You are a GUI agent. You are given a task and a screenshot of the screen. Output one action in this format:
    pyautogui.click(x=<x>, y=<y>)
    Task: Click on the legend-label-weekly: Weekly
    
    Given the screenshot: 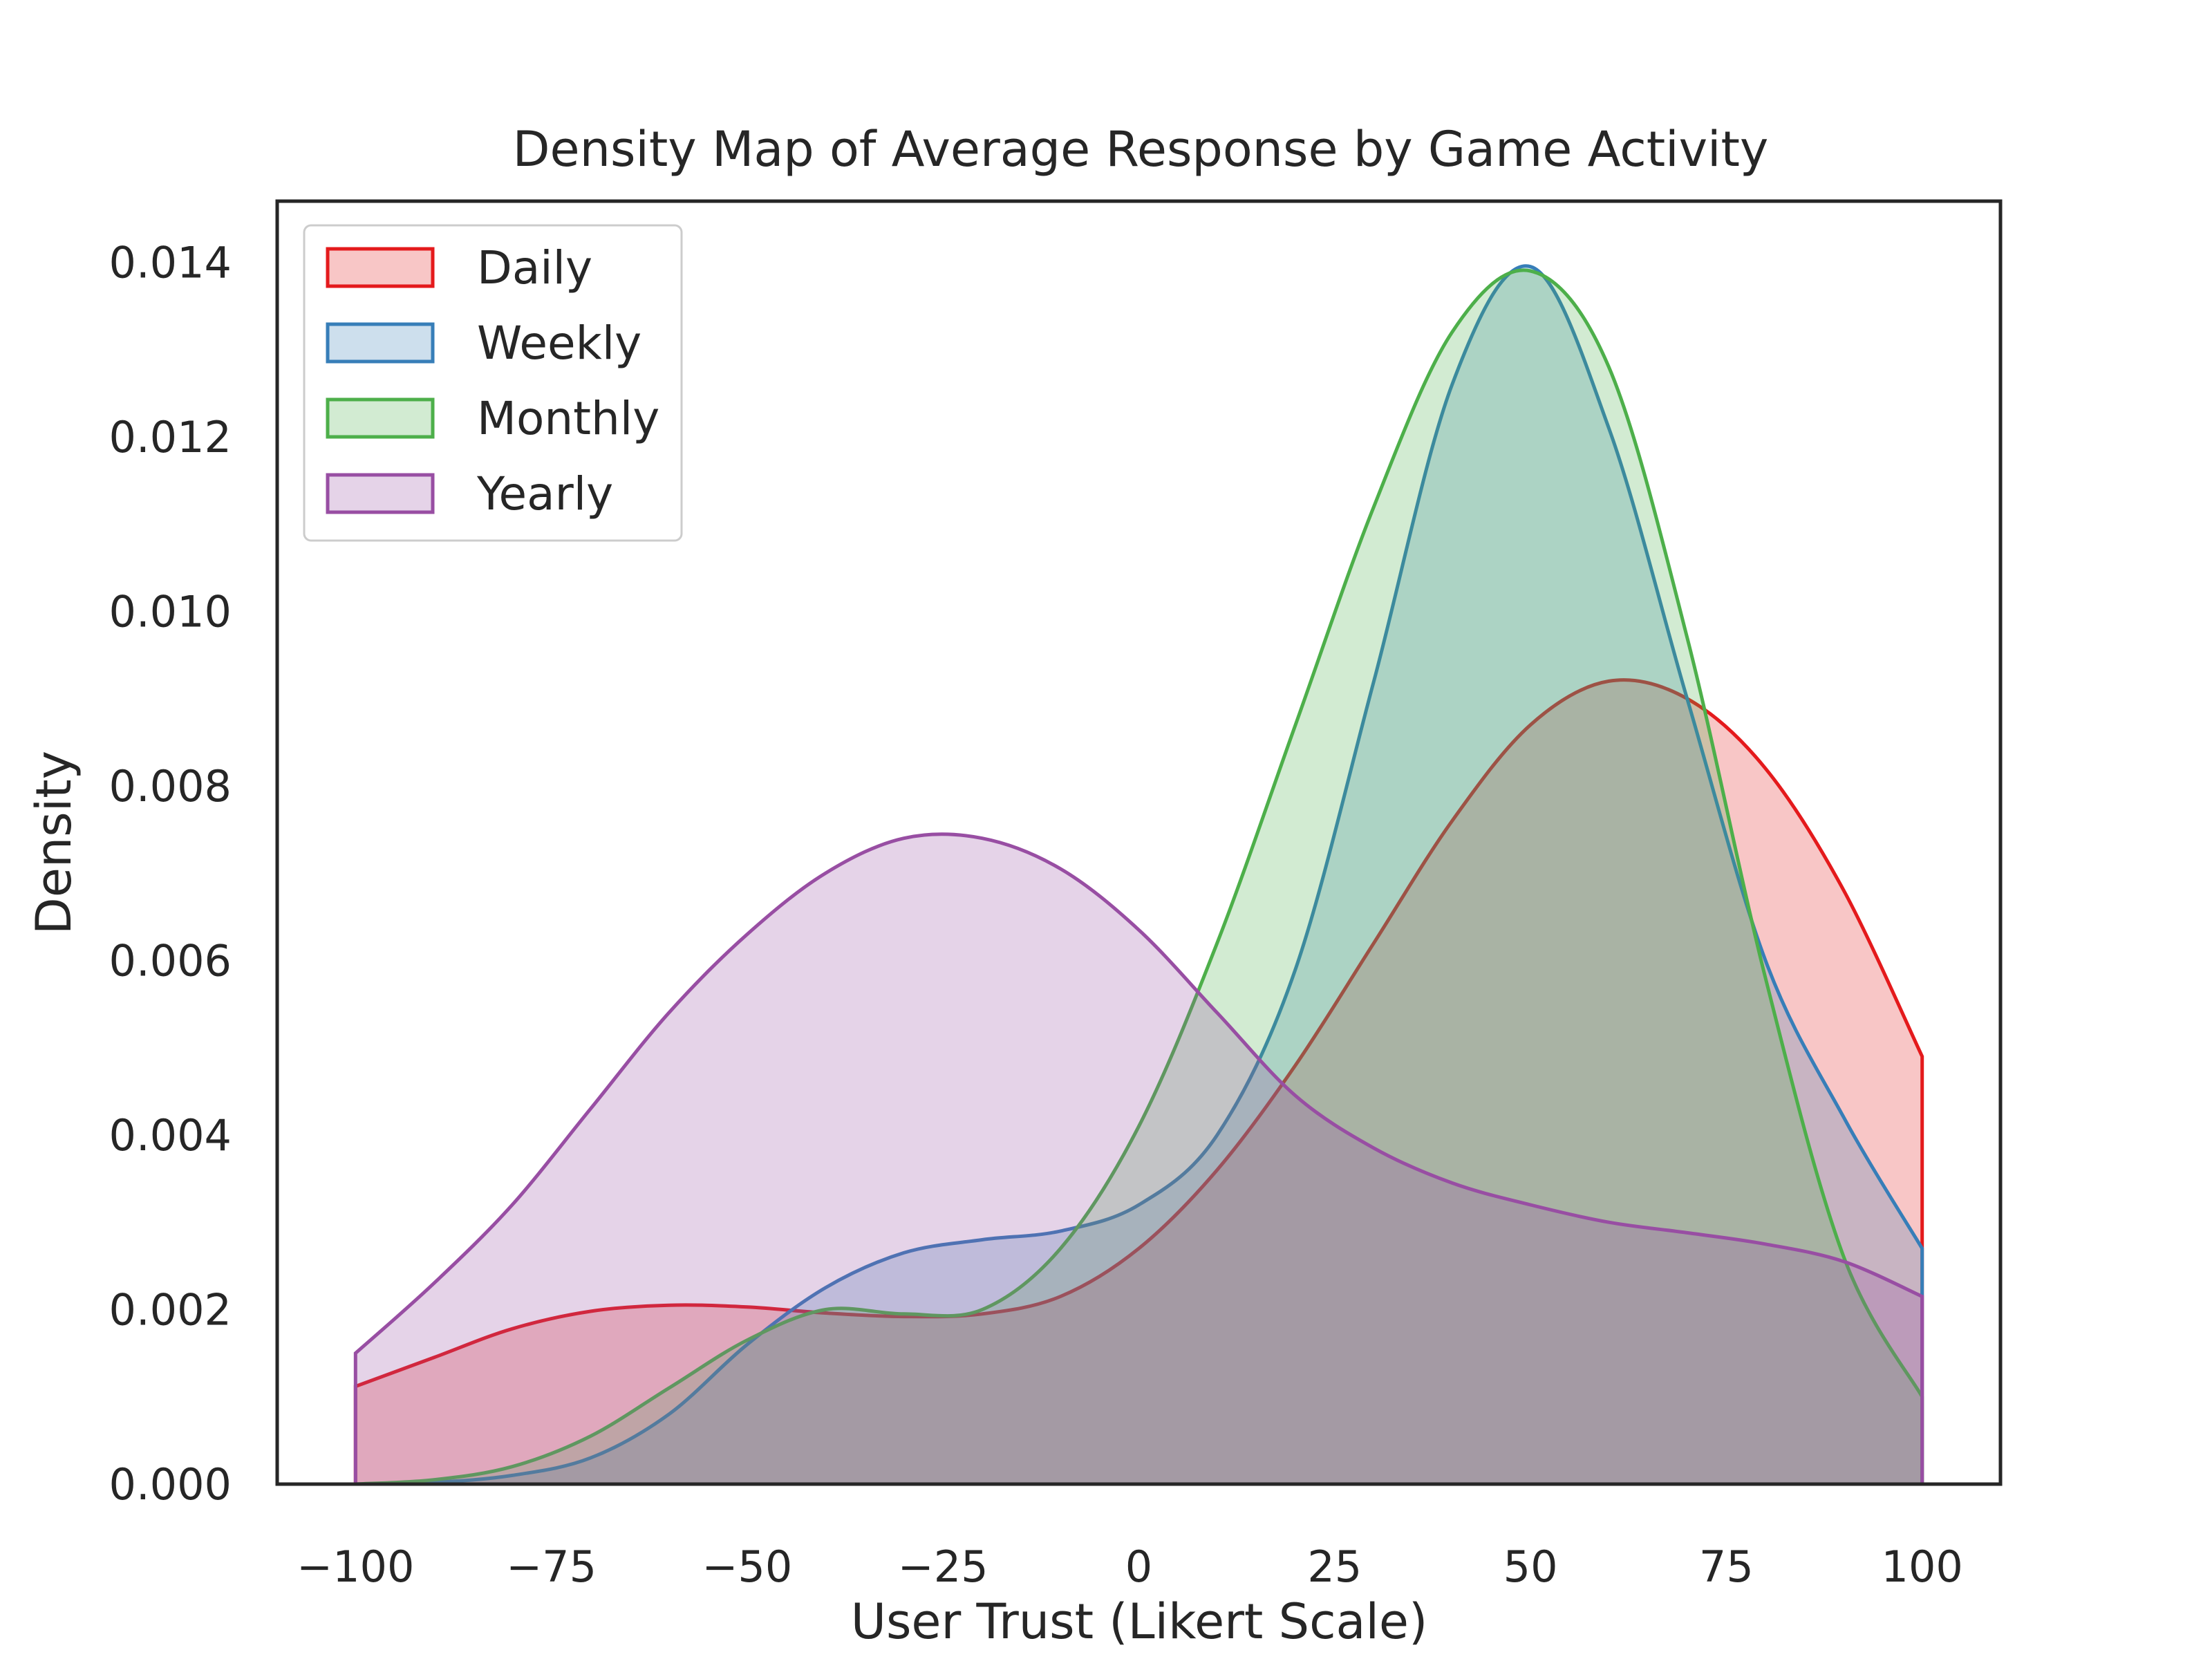 What is the action you would take?
    pyautogui.click(x=559, y=344)
    